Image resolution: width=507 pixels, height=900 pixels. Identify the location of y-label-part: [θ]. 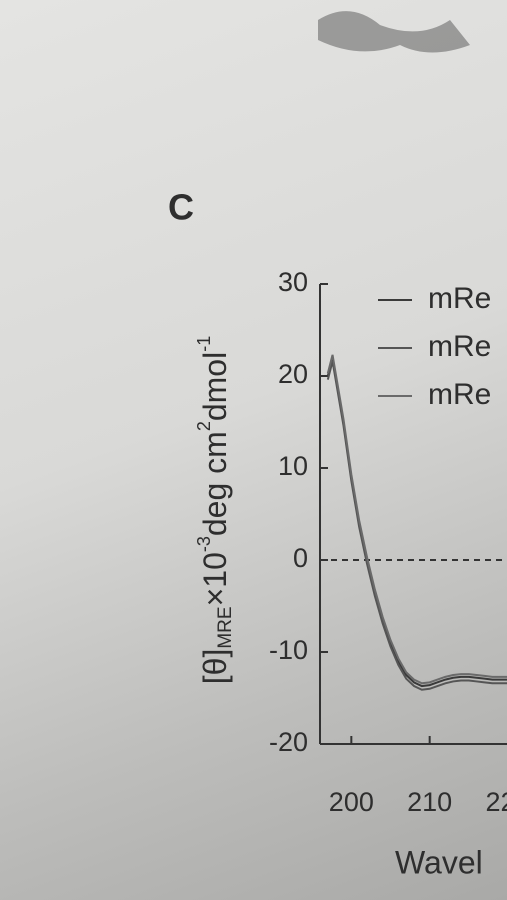
(215, 667).